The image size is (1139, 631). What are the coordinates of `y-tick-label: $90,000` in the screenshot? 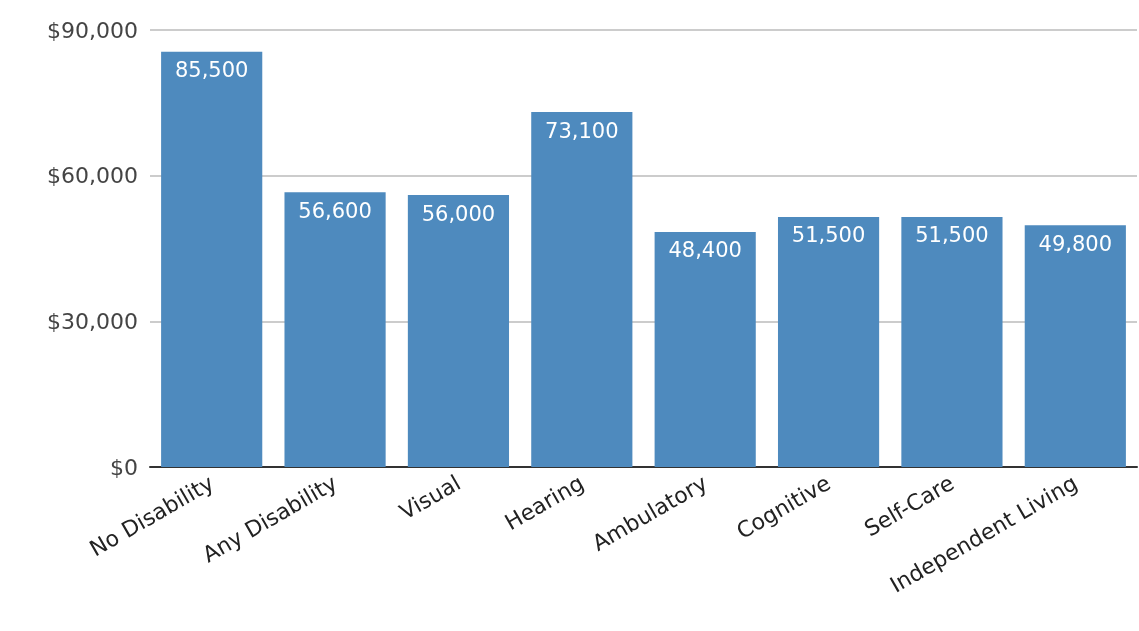 It's located at (92, 30).